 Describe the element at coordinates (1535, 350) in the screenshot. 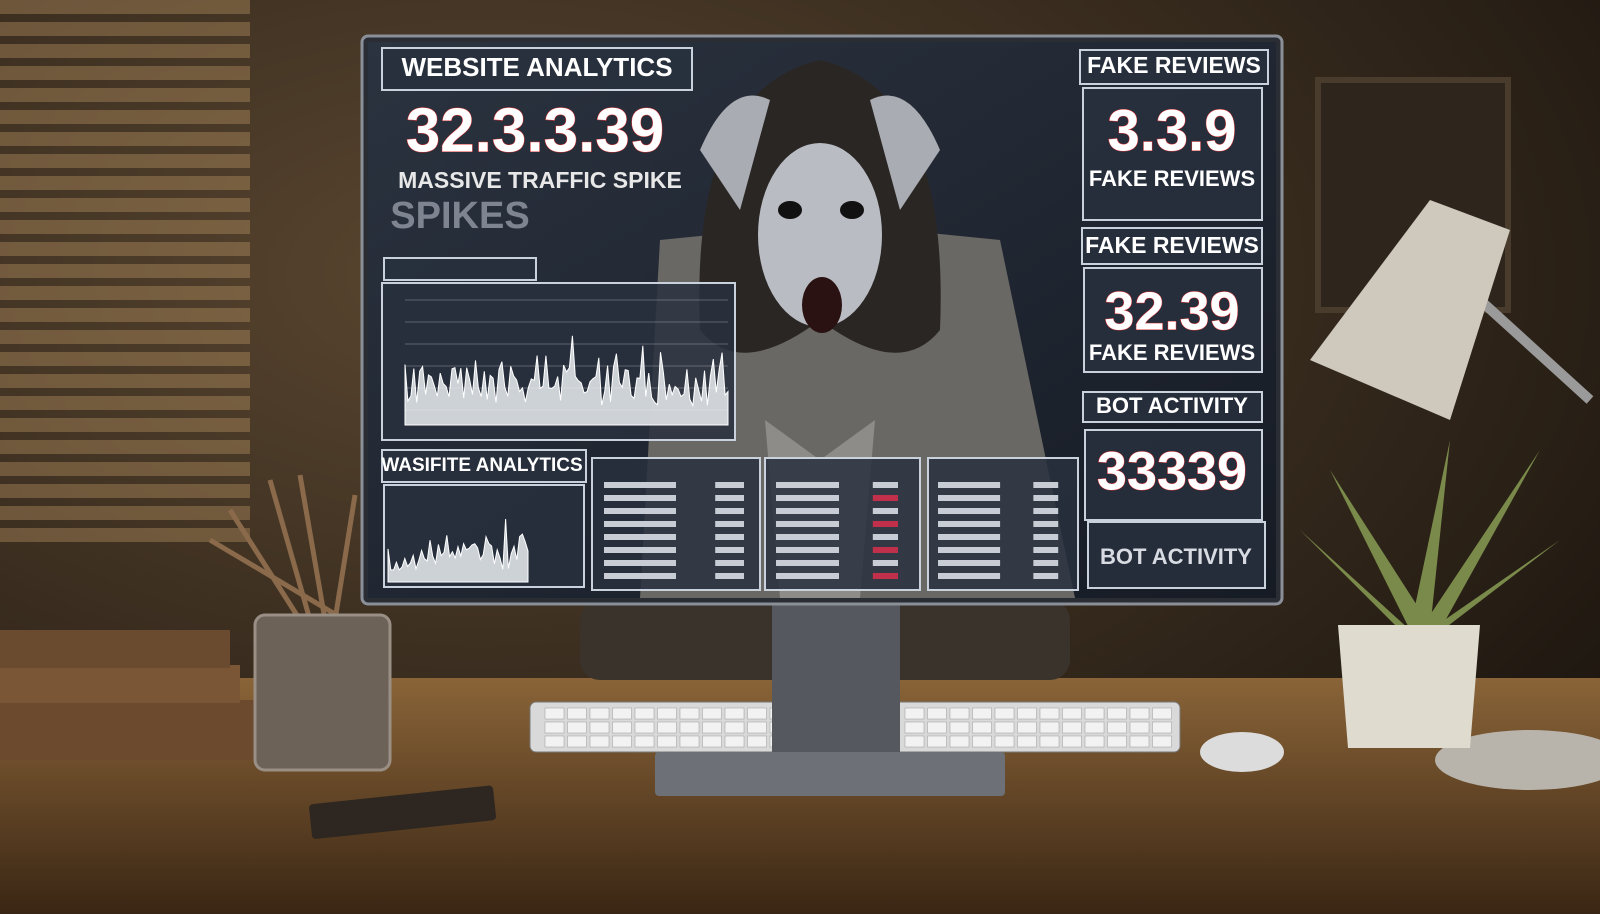

I see `lamp-arm` at that location.